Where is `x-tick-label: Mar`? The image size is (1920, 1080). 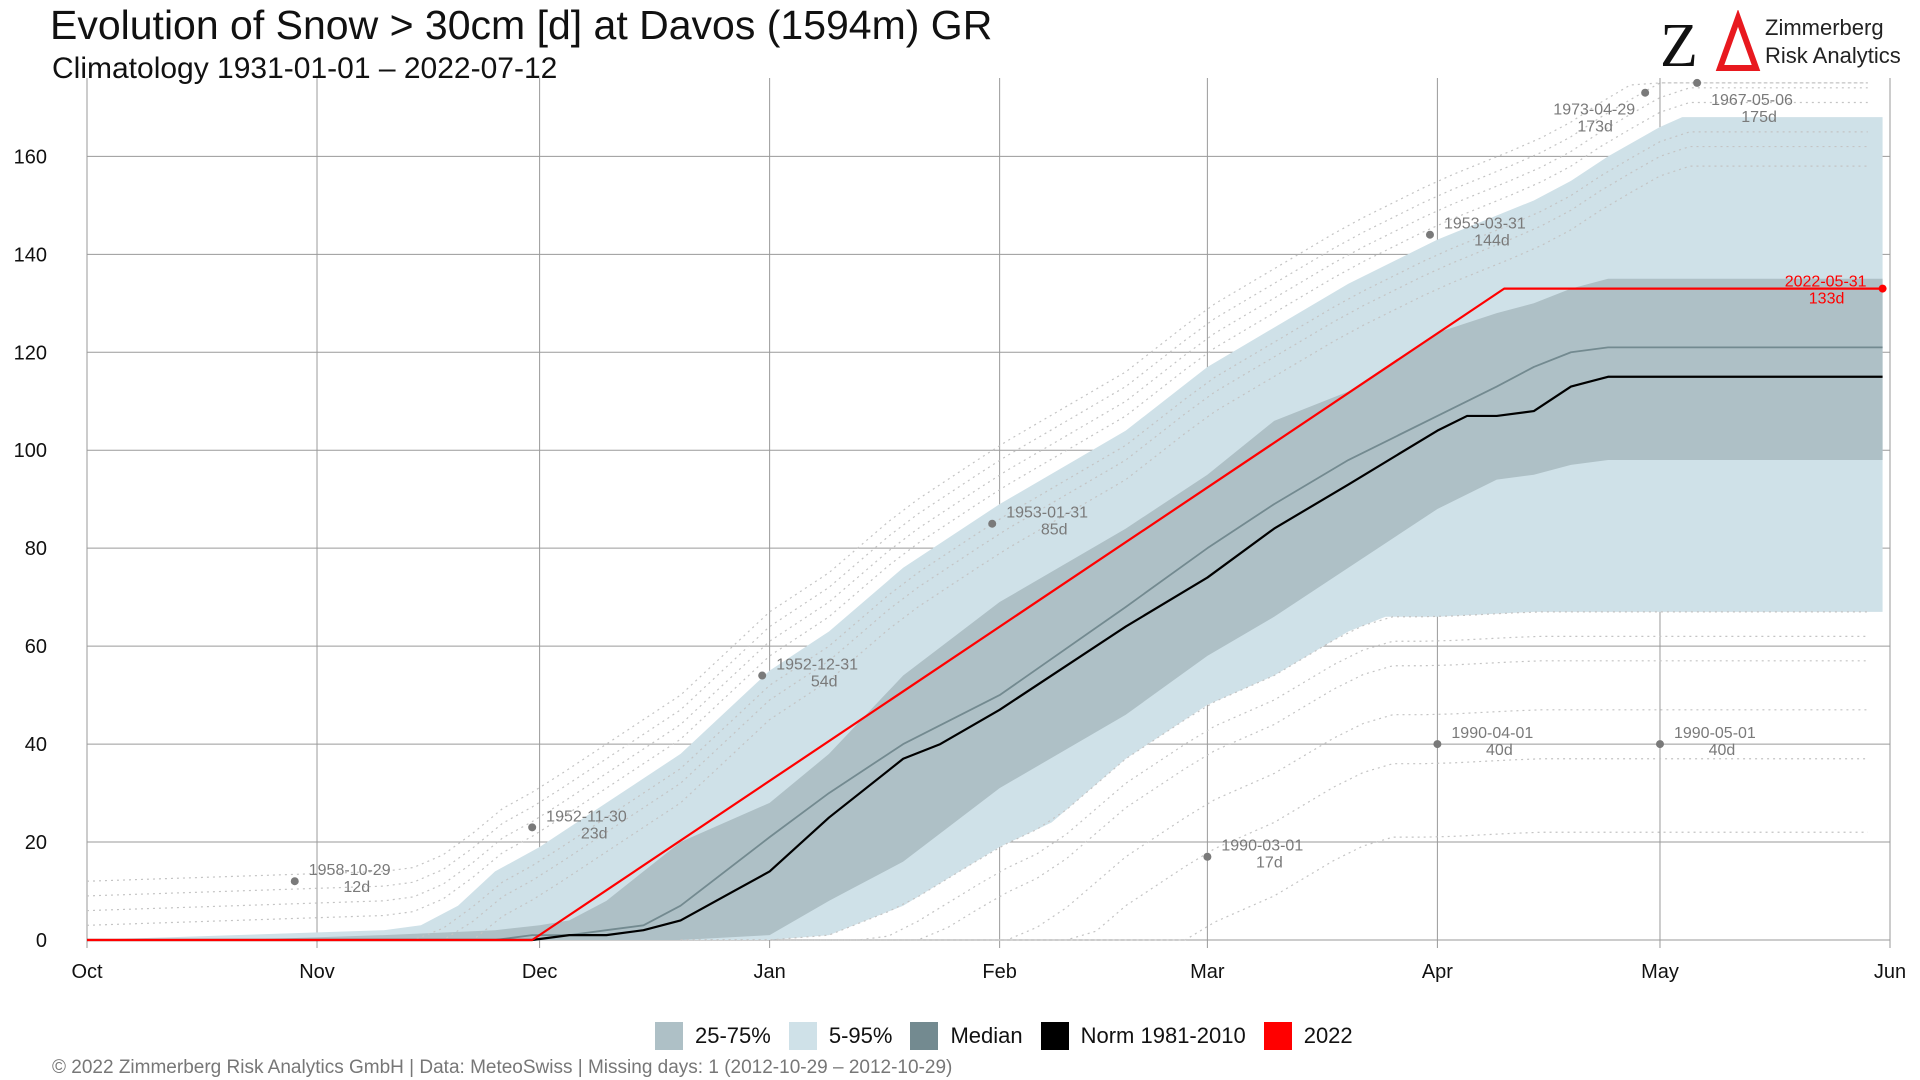
x-tick-label: Mar is located at coordinates (1207, 972).